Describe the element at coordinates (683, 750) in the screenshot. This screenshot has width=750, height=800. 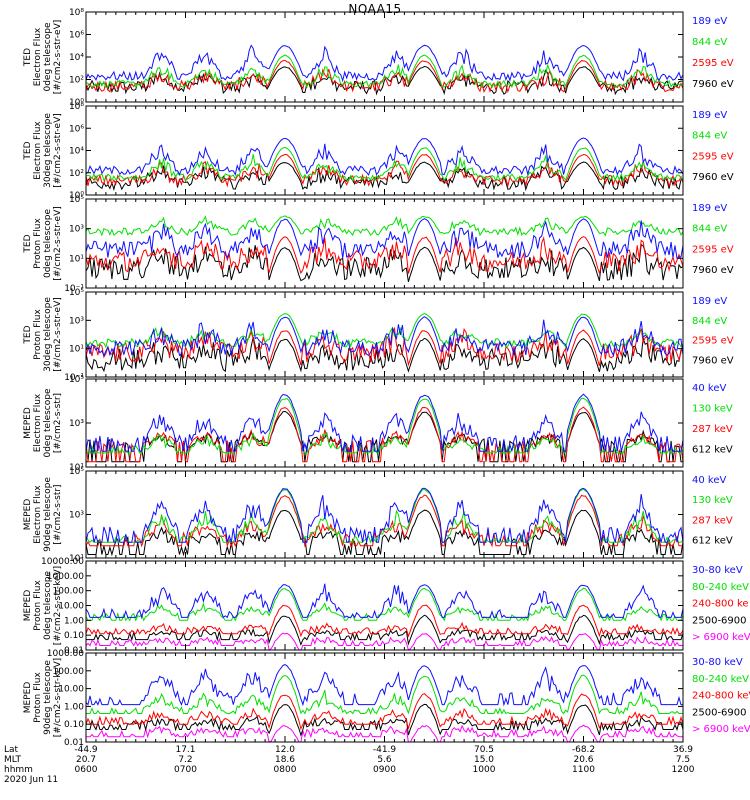
I see `x-tick-label-lat: 36.9` at that location.